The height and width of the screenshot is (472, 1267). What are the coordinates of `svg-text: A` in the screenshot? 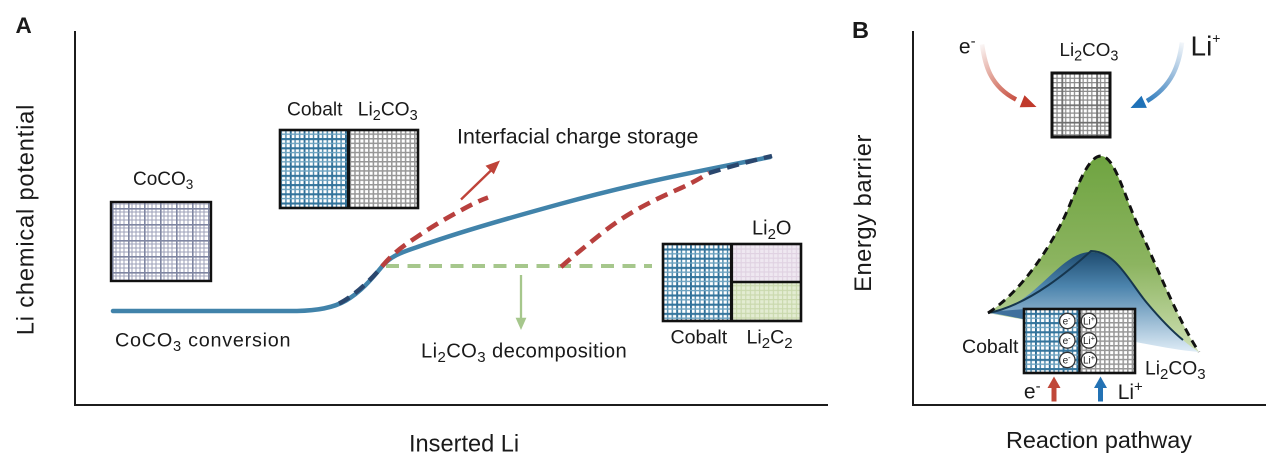 It's located at (24, 25).